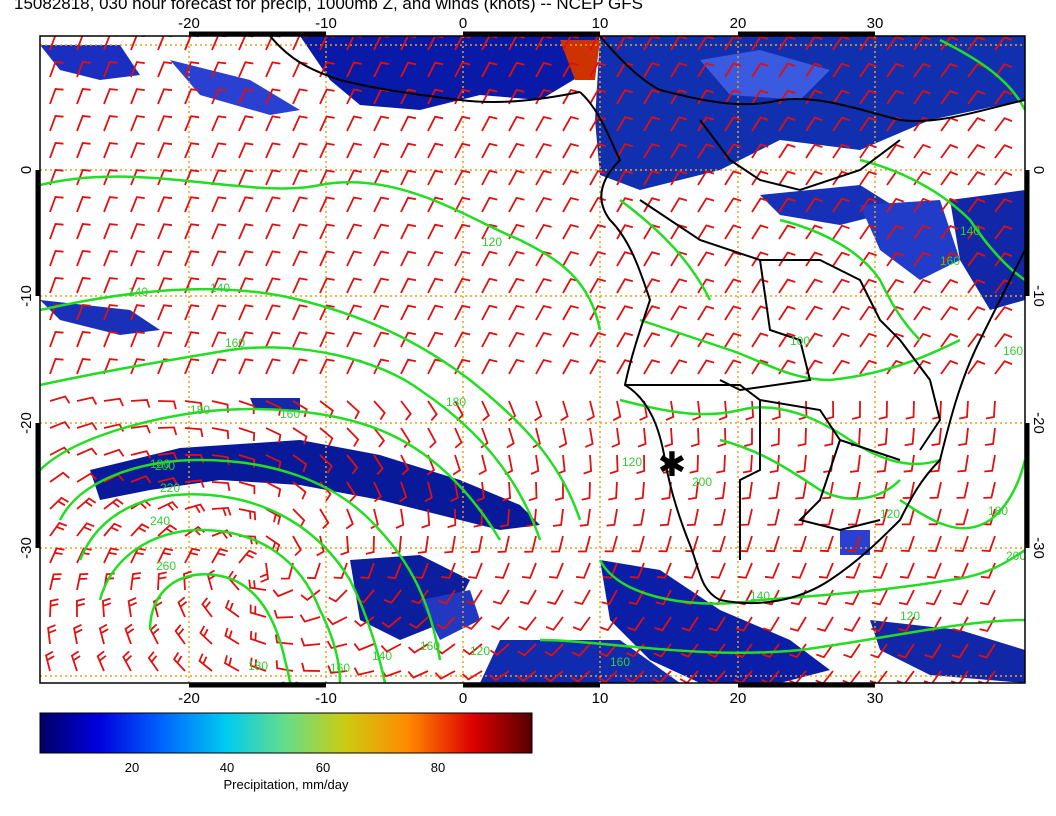 The height and width of the screenshot is (816, 1056). I want to click on location-marker-icon: ✱, so click(672, 465).